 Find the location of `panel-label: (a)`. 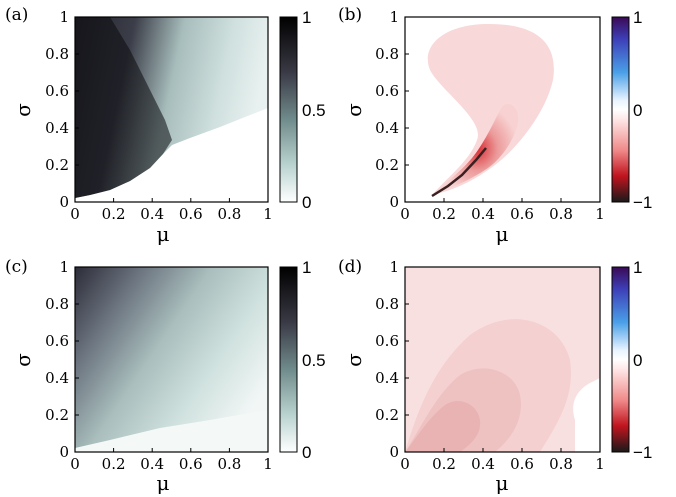

panel-label: (a) is located at coordinates (16, 15).